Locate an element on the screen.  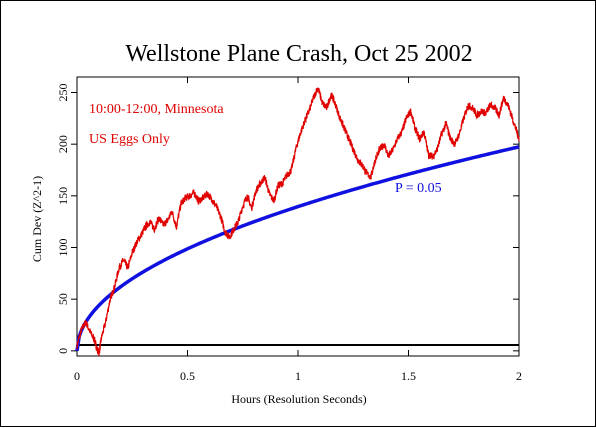
x-axis-label: Hours (Resolution Seconds) is located at coordinates (298, 399).